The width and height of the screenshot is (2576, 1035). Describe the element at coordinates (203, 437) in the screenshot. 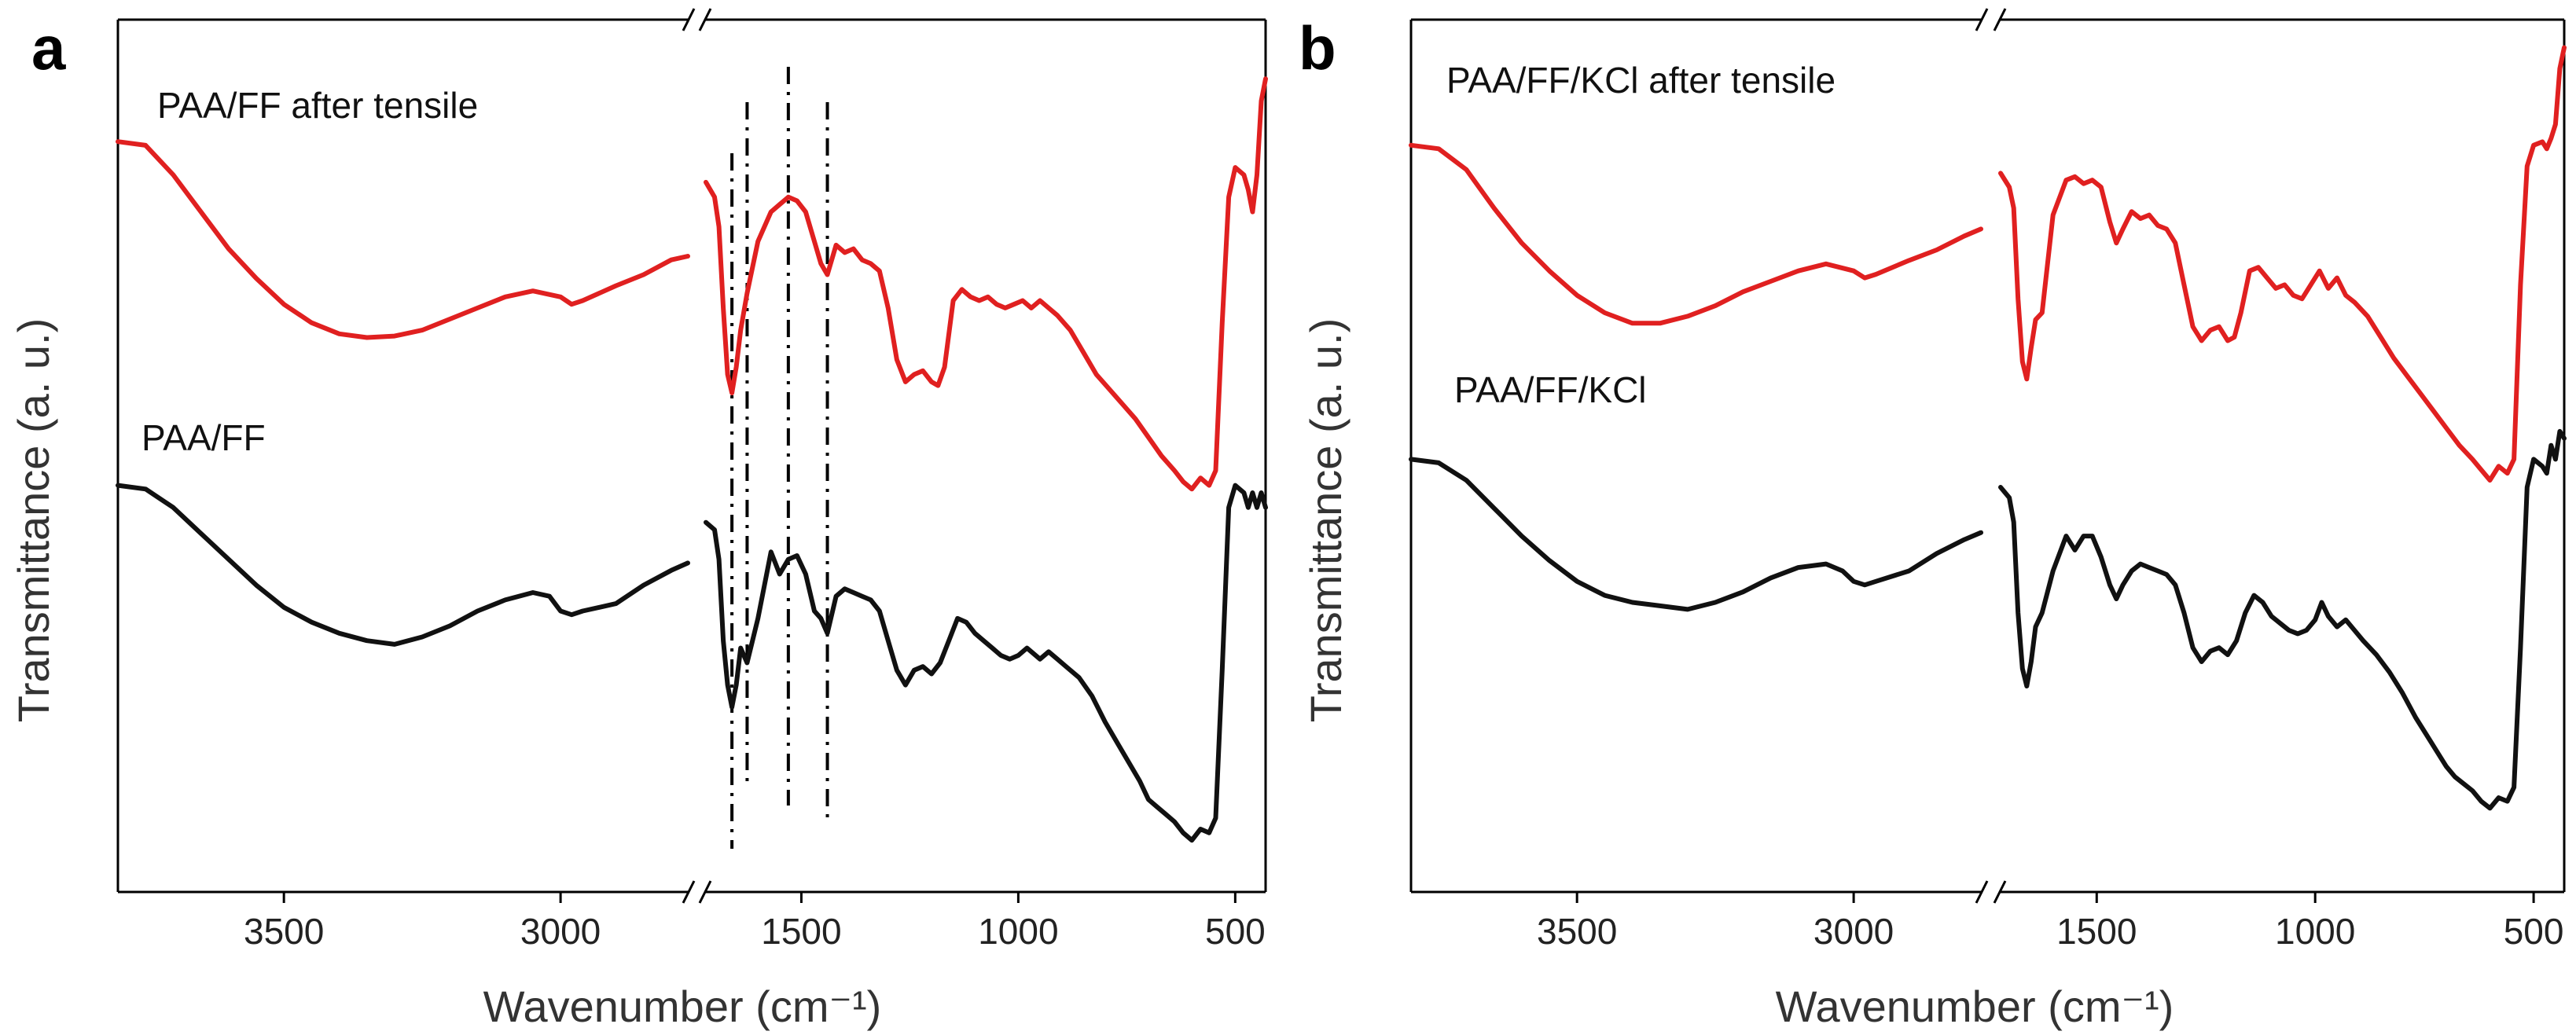

I see `panel-a-series-label-before: PAA/FF` at that location.